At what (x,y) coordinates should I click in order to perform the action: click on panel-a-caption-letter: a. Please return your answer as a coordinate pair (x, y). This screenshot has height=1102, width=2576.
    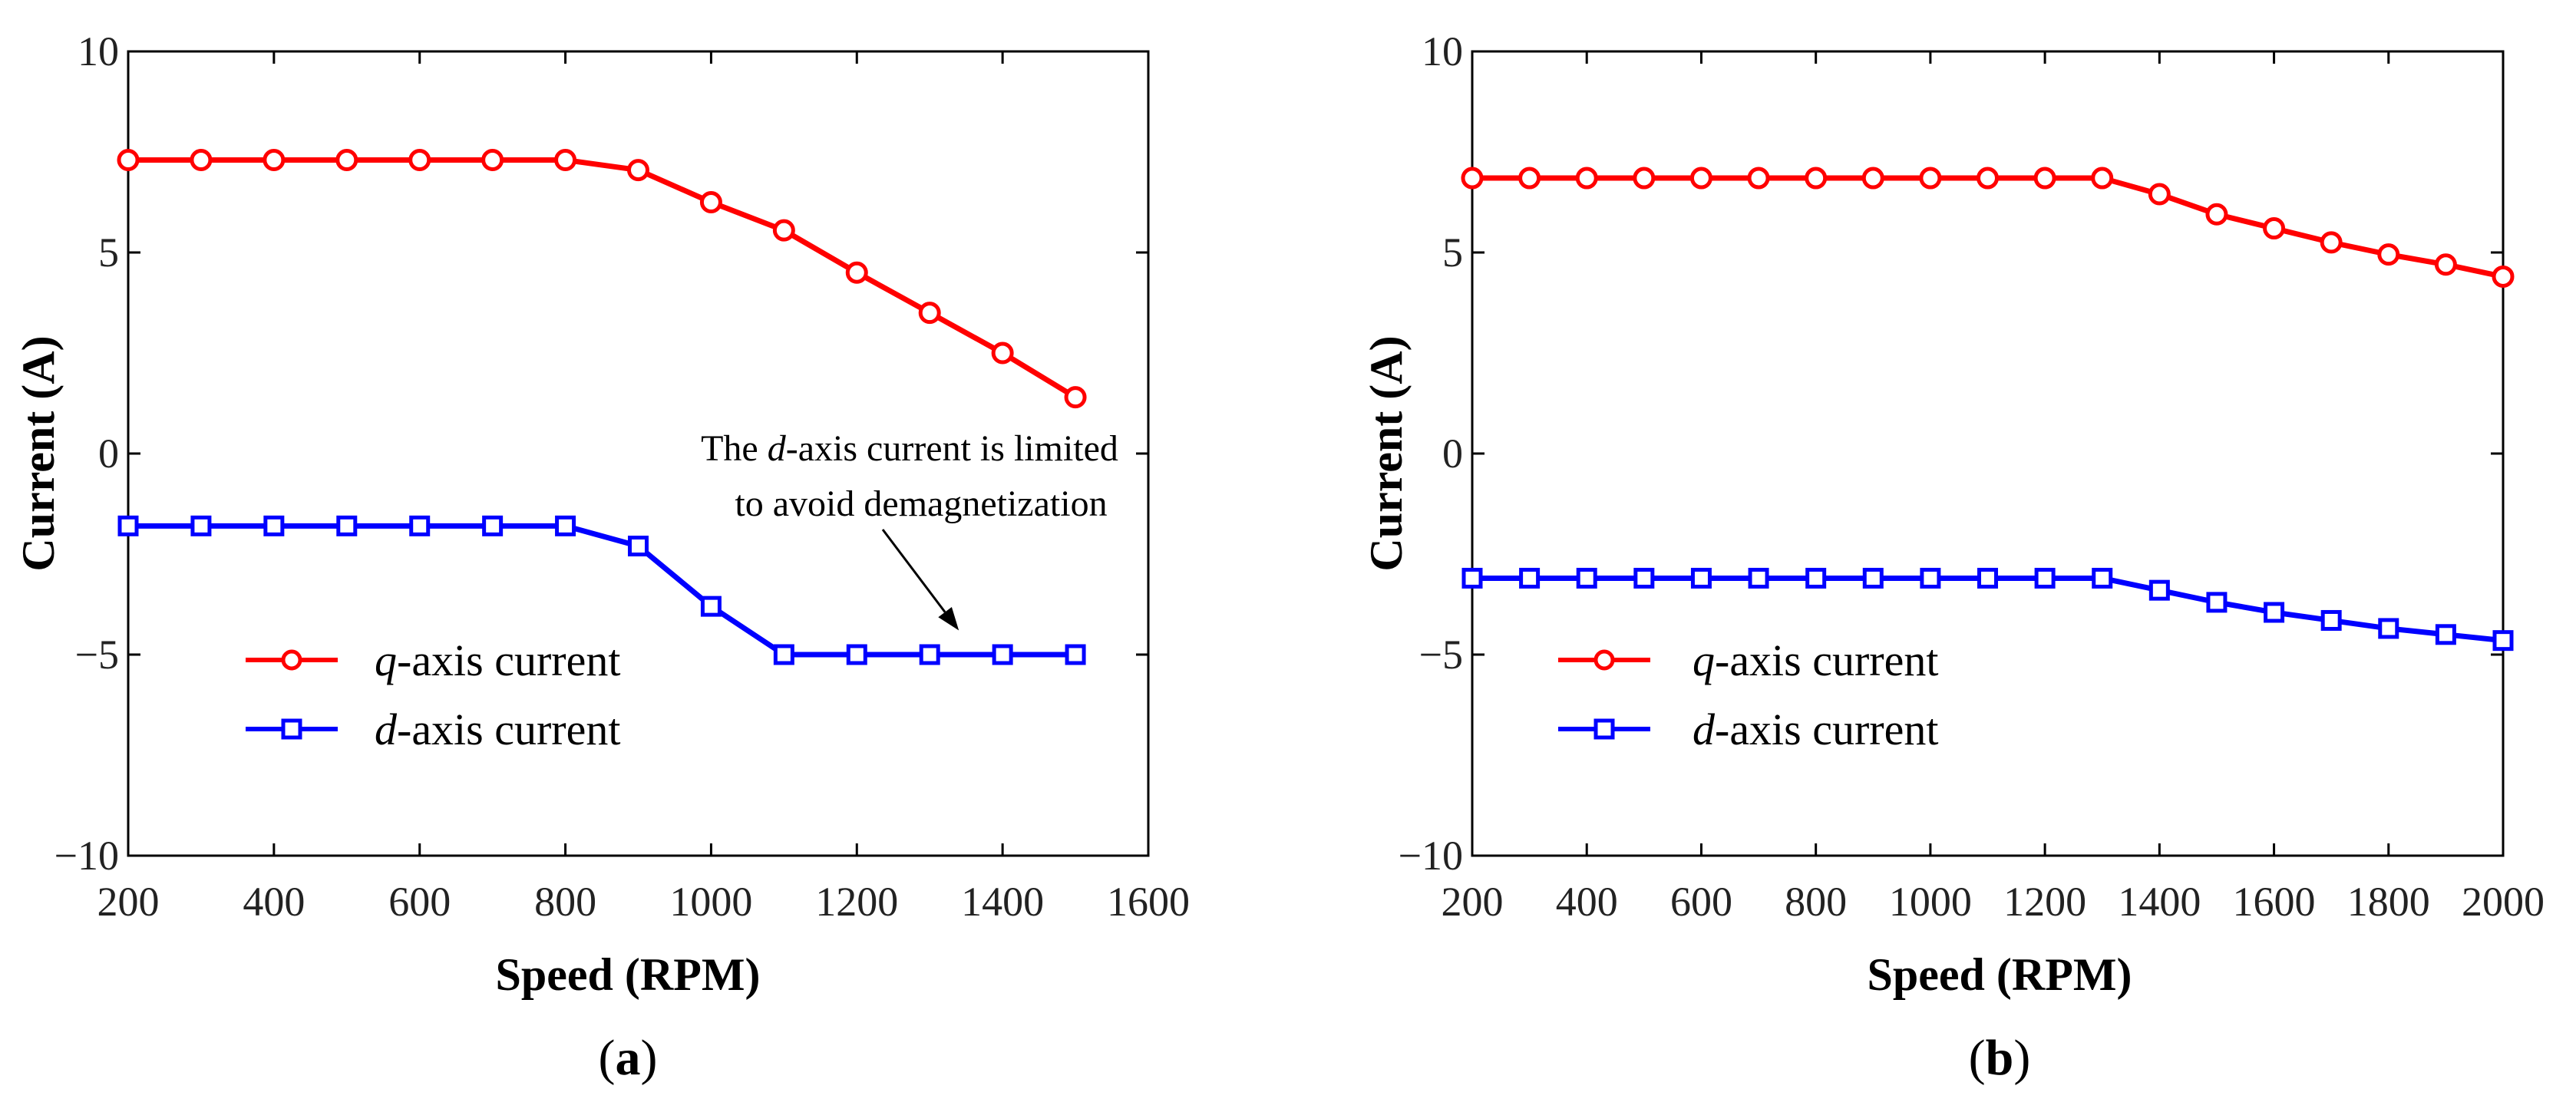
    Looking at the image, I should click on (628, 1058).